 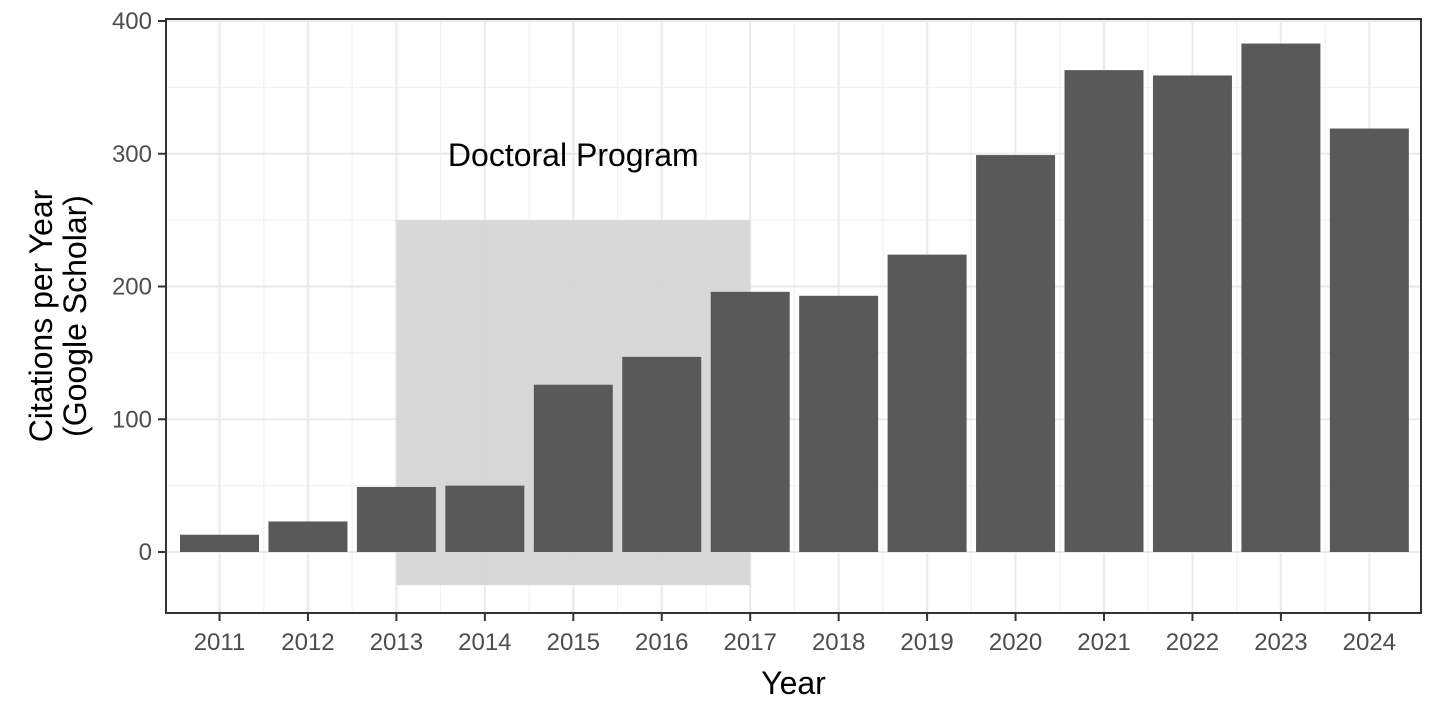 What do you see at coordinates (662, 454) in the screenshot?
I see `bar-2016` at bounding box center [662, 454].